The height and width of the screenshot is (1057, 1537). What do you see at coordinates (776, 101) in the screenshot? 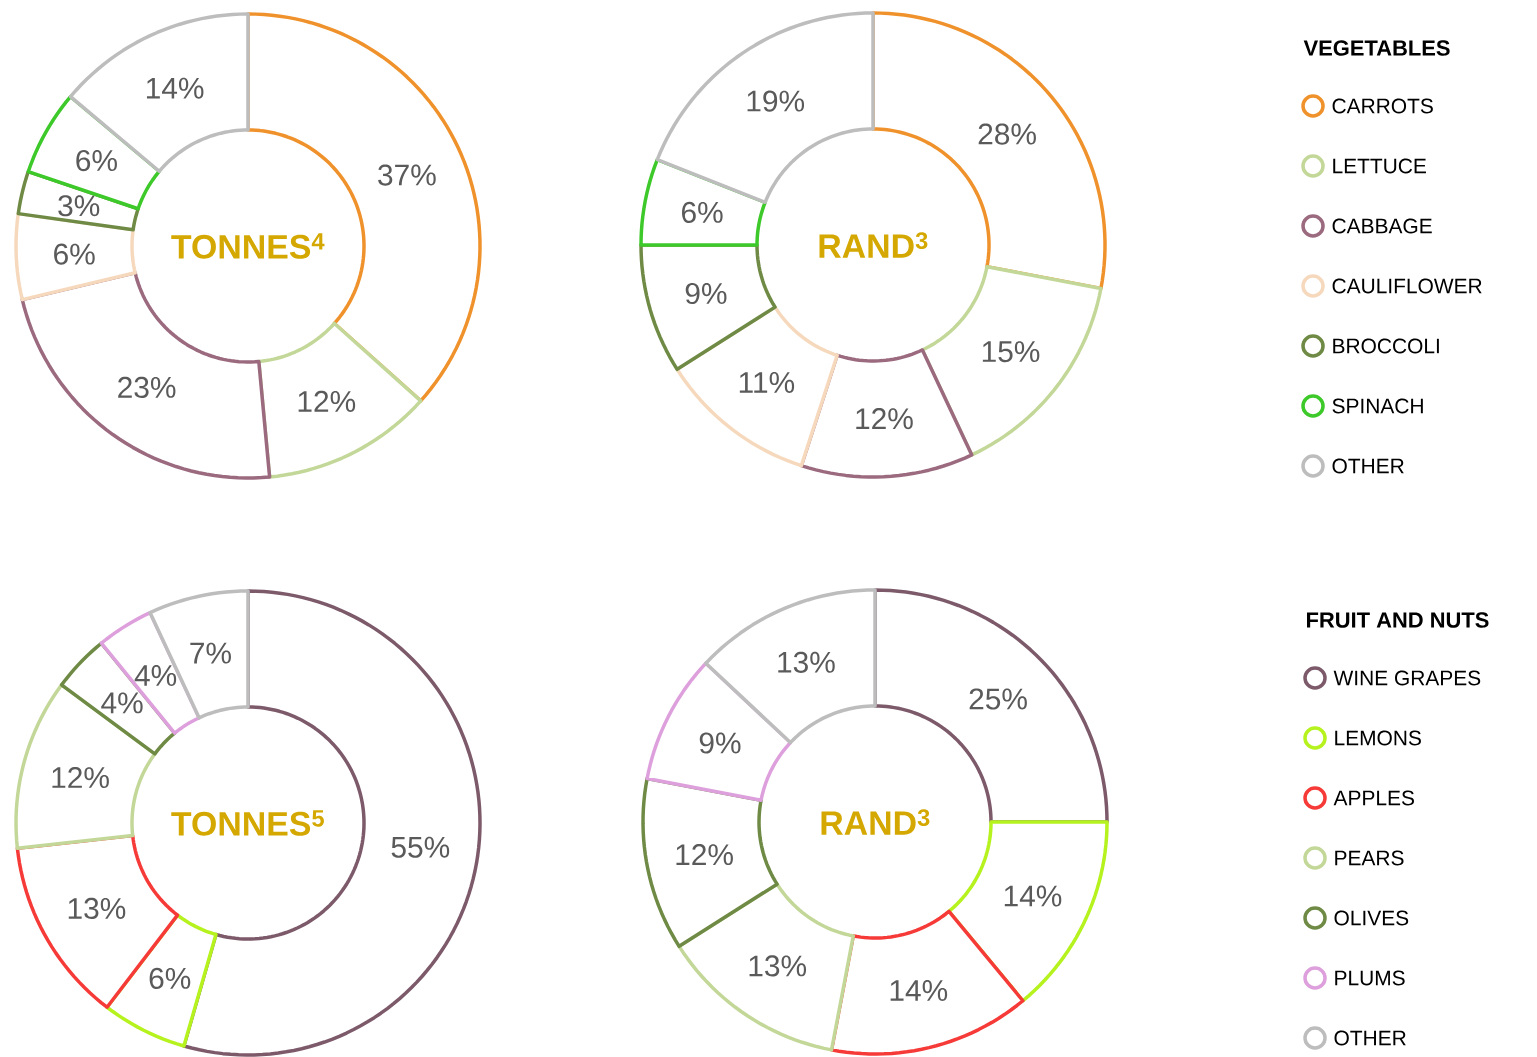
I see `data-label: 19%` at bounding box center [776, 101].